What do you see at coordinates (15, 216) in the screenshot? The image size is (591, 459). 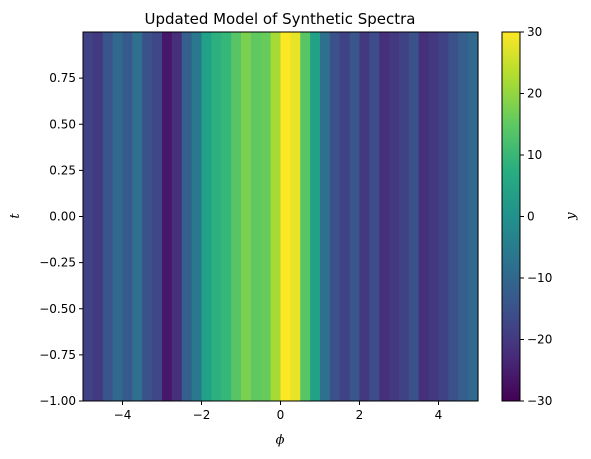 I see `y-axis-label: t` at bounding box center [15, 216].